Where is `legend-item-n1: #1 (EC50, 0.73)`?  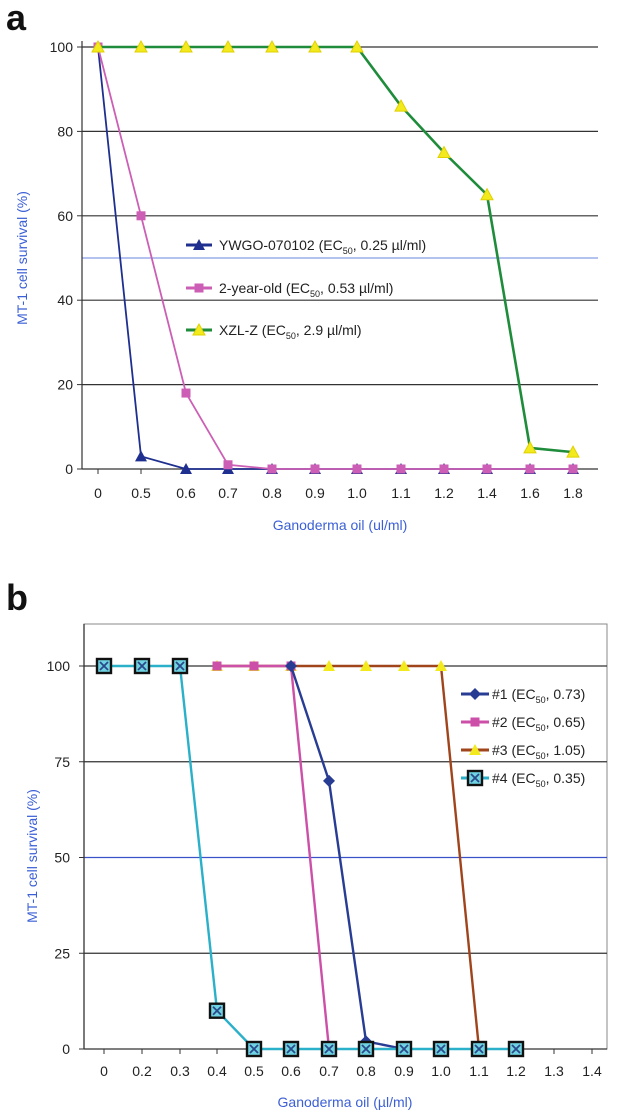
legend-item-n1: #1 (EC50, 0.73) is located at coordinates (531, 693).